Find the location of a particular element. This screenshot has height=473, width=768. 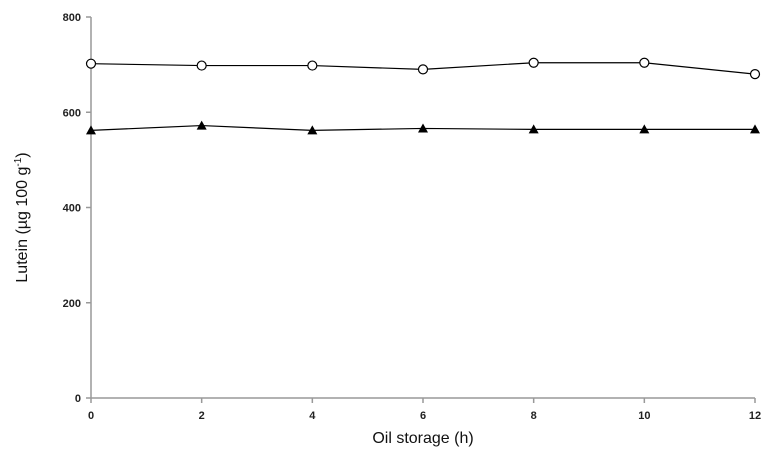

y-axis-title-superscript: -1 is located at coordinates (18, 161).